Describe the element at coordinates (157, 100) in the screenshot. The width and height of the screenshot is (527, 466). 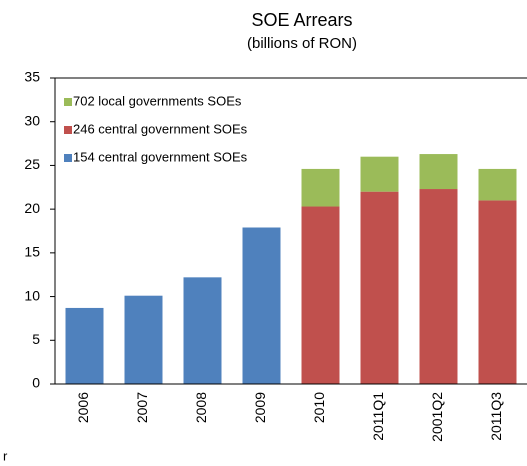
I see `legend-label: 702 local governments SOEs` at that location.